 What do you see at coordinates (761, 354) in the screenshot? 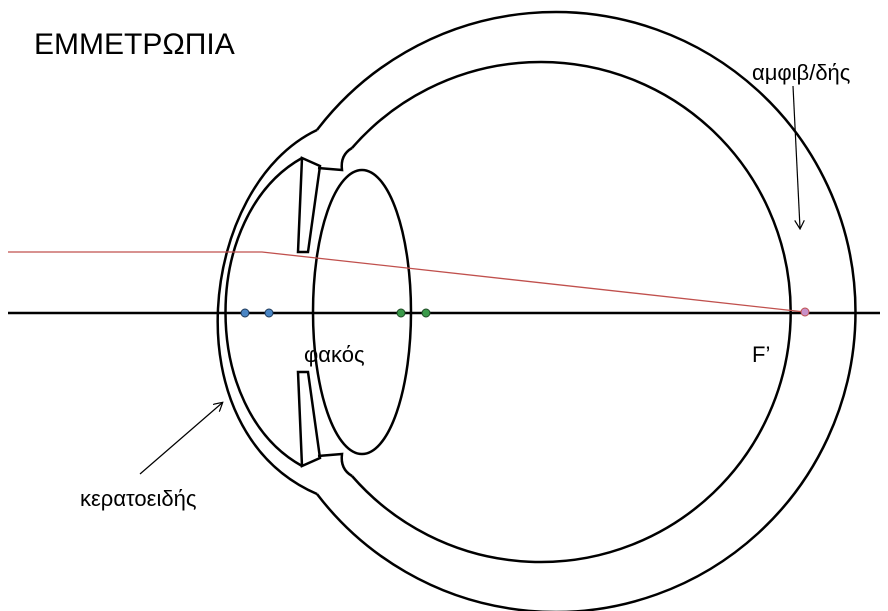
I see `focus-label: F’` at bounding box center [761, 354].